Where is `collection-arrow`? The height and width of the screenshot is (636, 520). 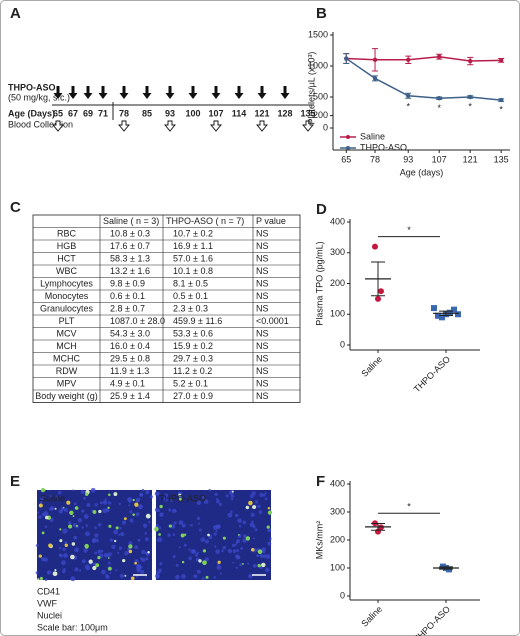 collection-arrow is located at coordinates (124, 126).